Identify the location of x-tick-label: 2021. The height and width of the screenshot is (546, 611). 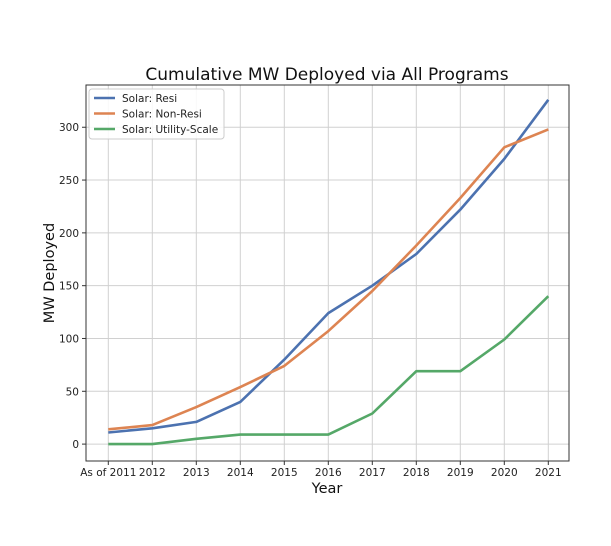
(548, 473).